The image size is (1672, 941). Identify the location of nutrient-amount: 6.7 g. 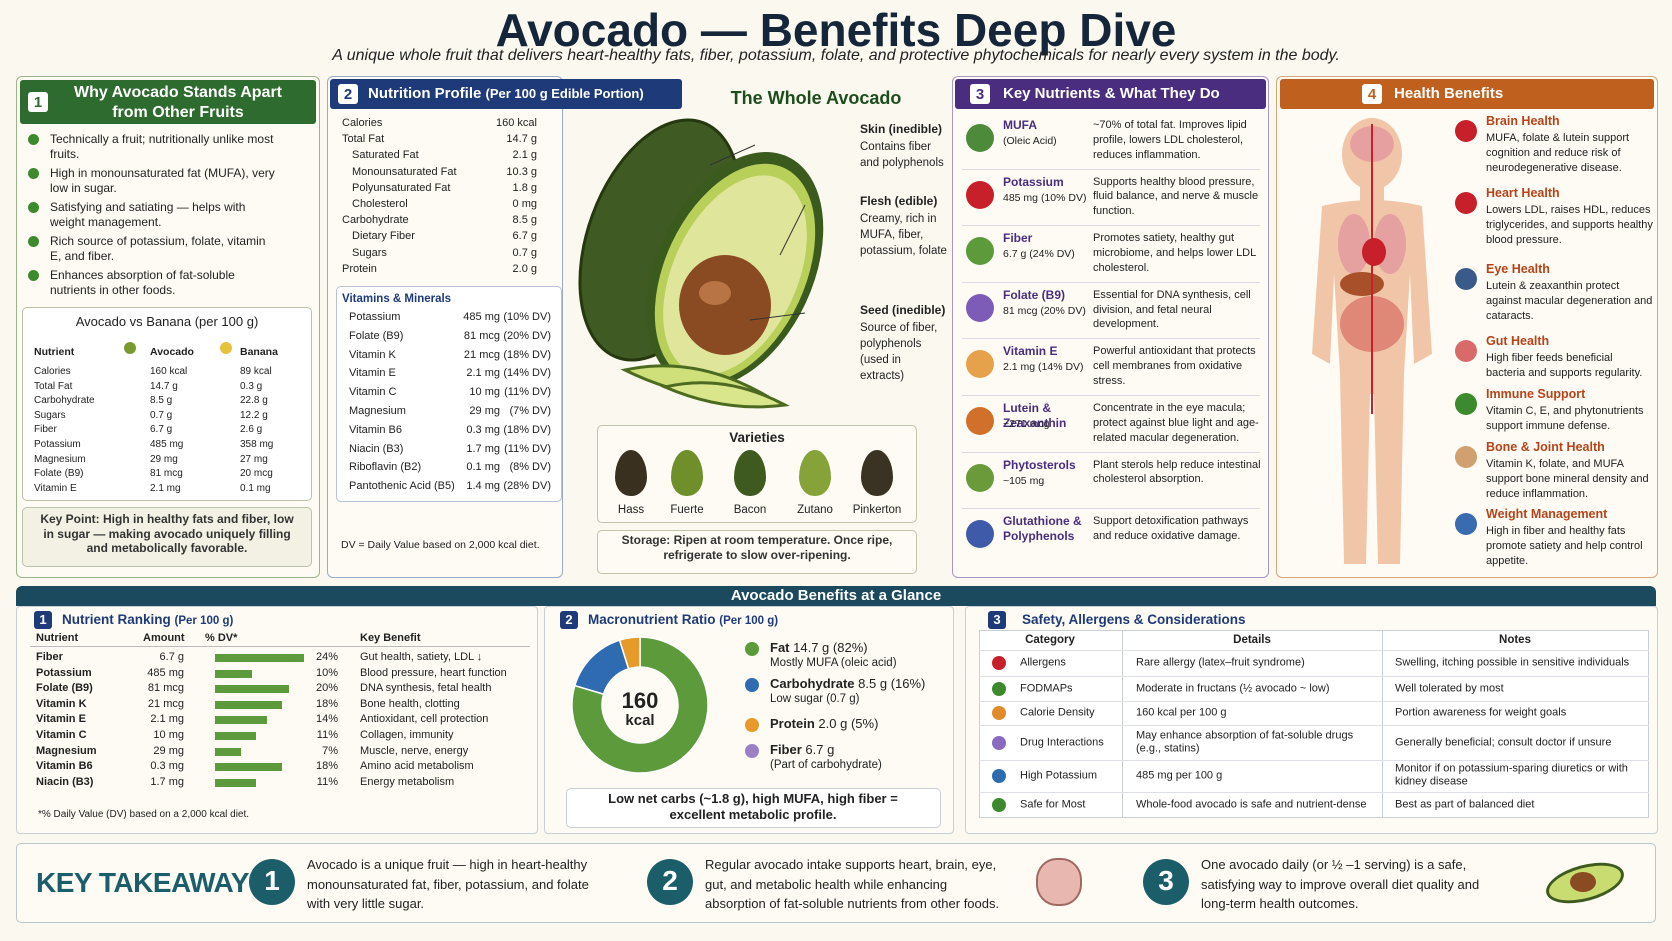
(171, 657).